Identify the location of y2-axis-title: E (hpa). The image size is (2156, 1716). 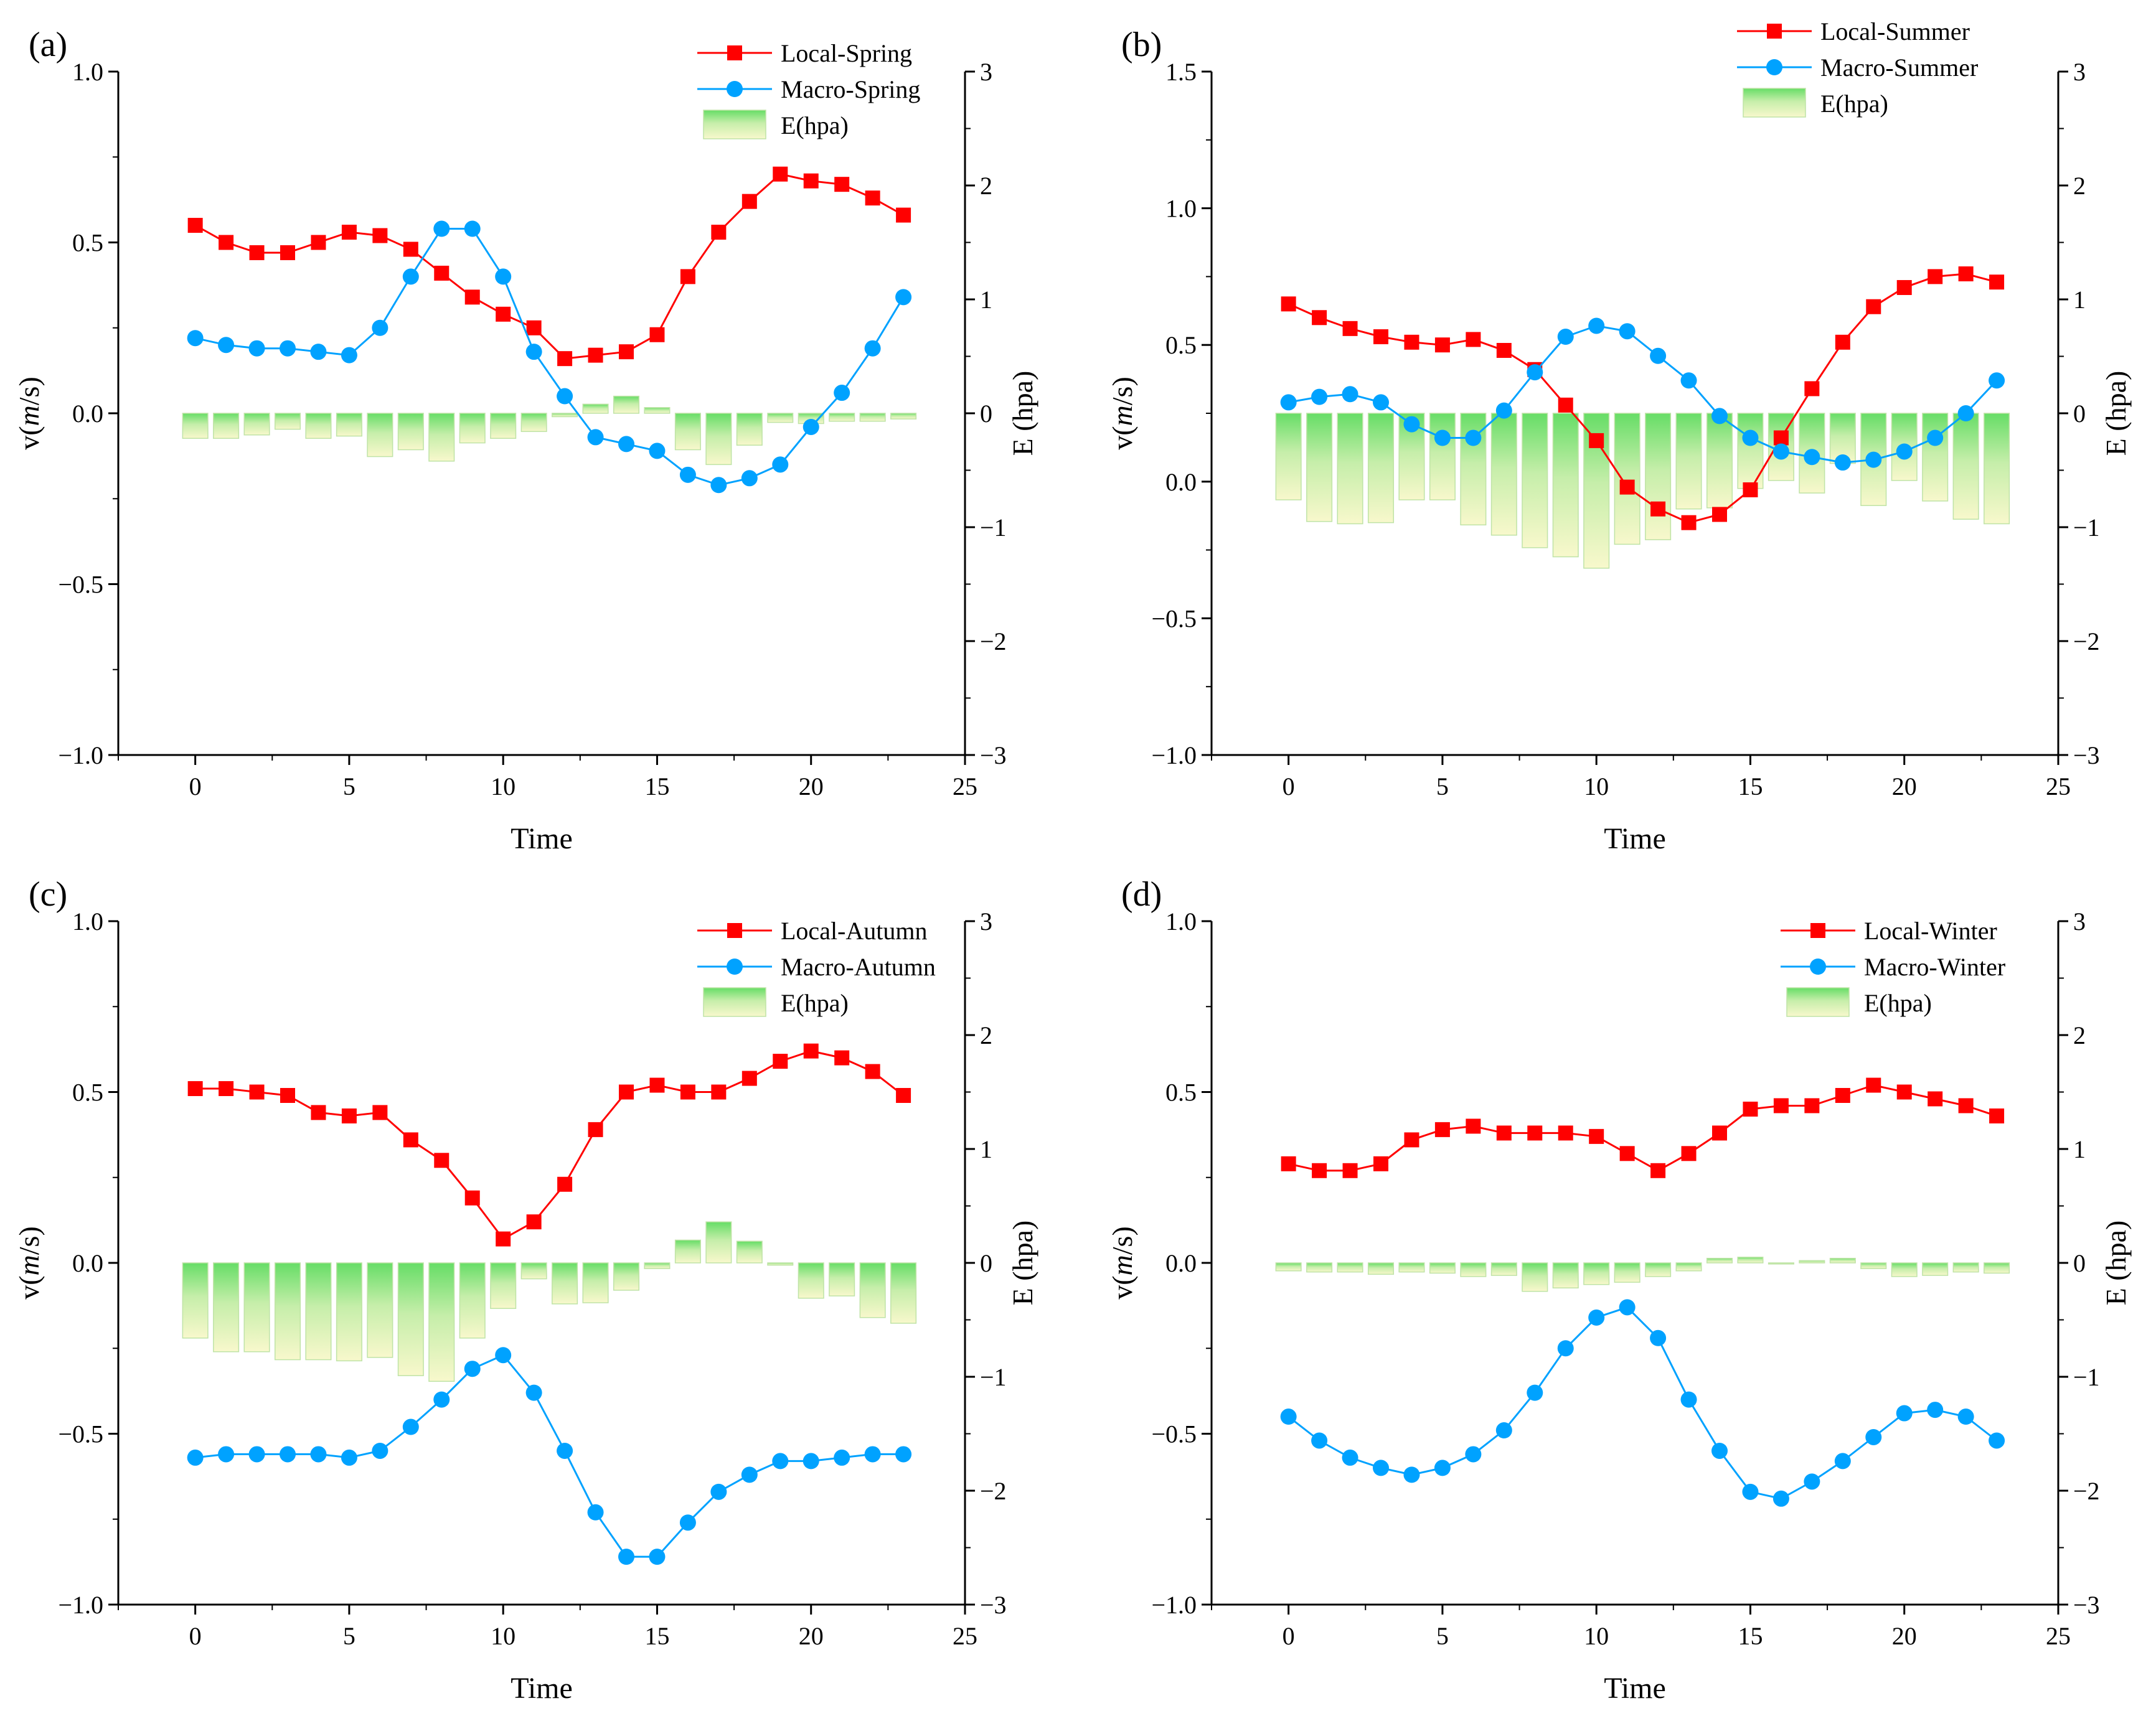
(2116, 1263).